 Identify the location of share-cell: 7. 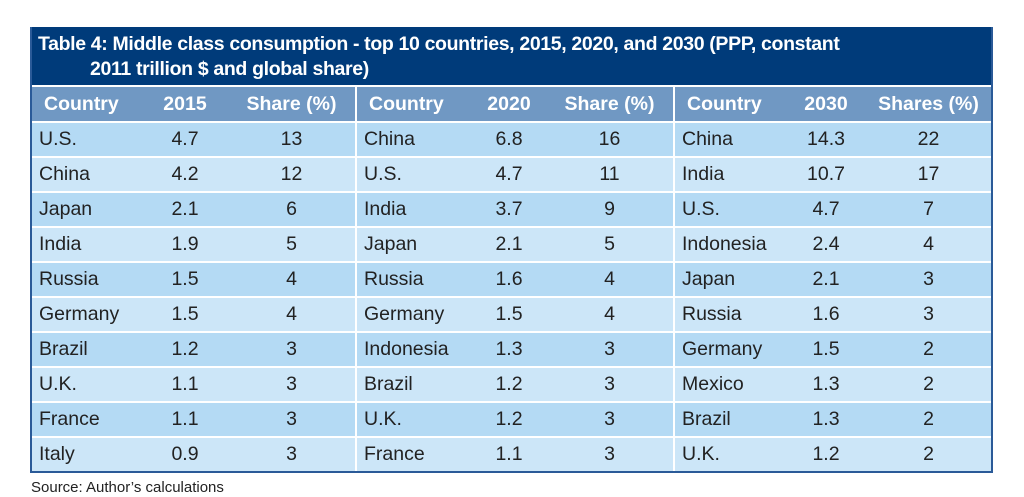
(928, 209).